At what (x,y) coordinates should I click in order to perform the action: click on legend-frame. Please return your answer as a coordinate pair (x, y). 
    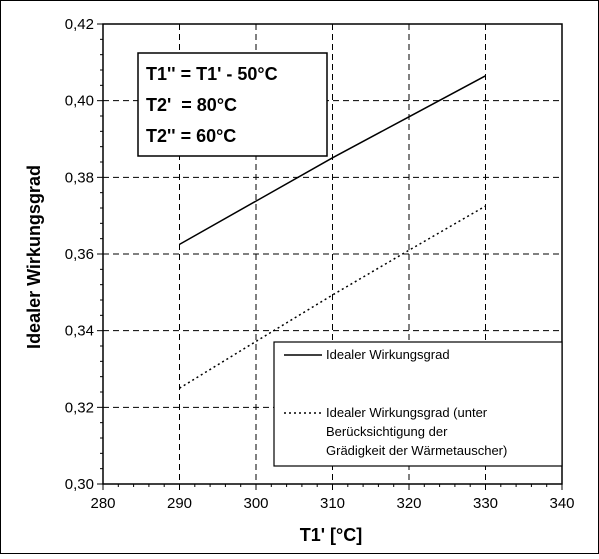
    Looking at the image, I should click on (418, 404).